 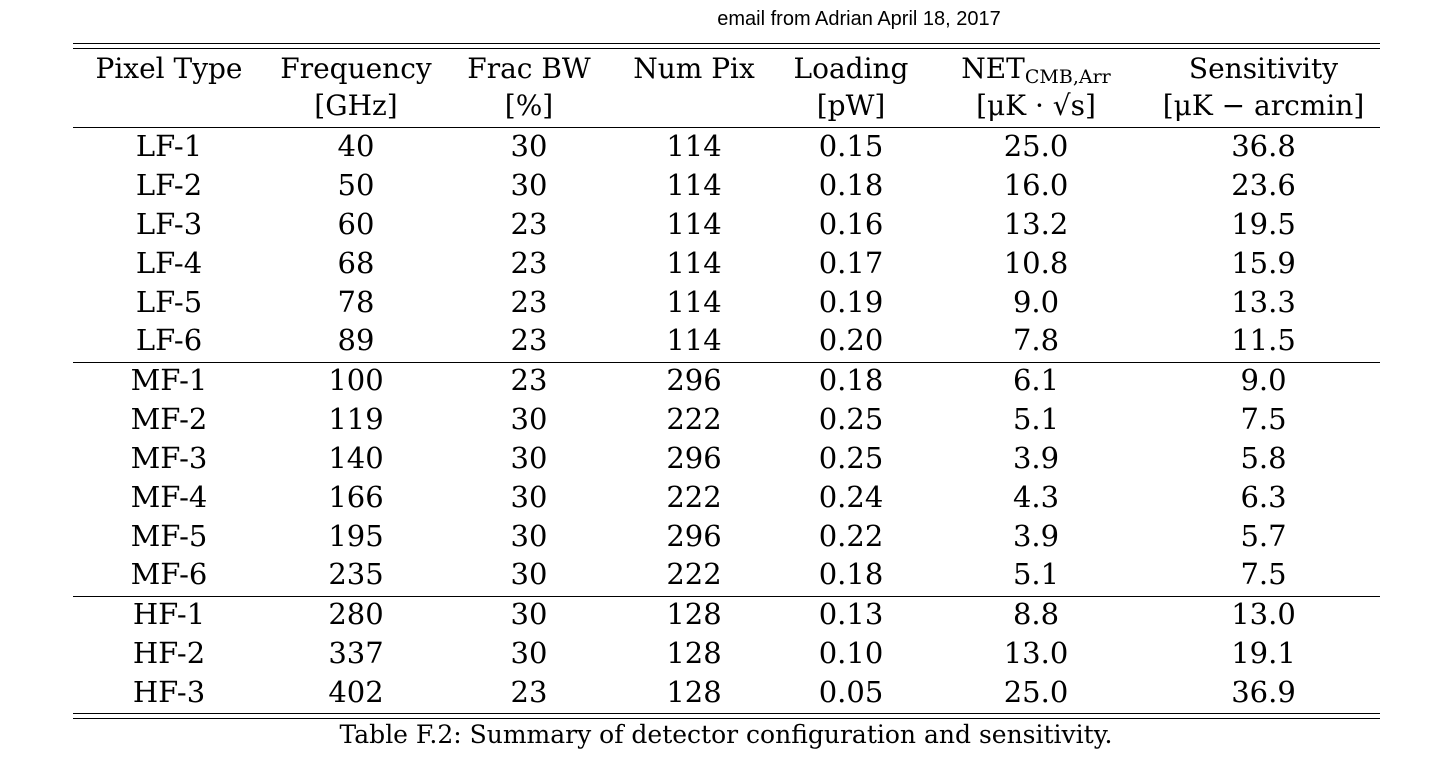 What do you see at coordinates (1067, 77) in the screenshot?
I see `header-net-subscript: CMB,Arr` at bounding box center [1067, 77].